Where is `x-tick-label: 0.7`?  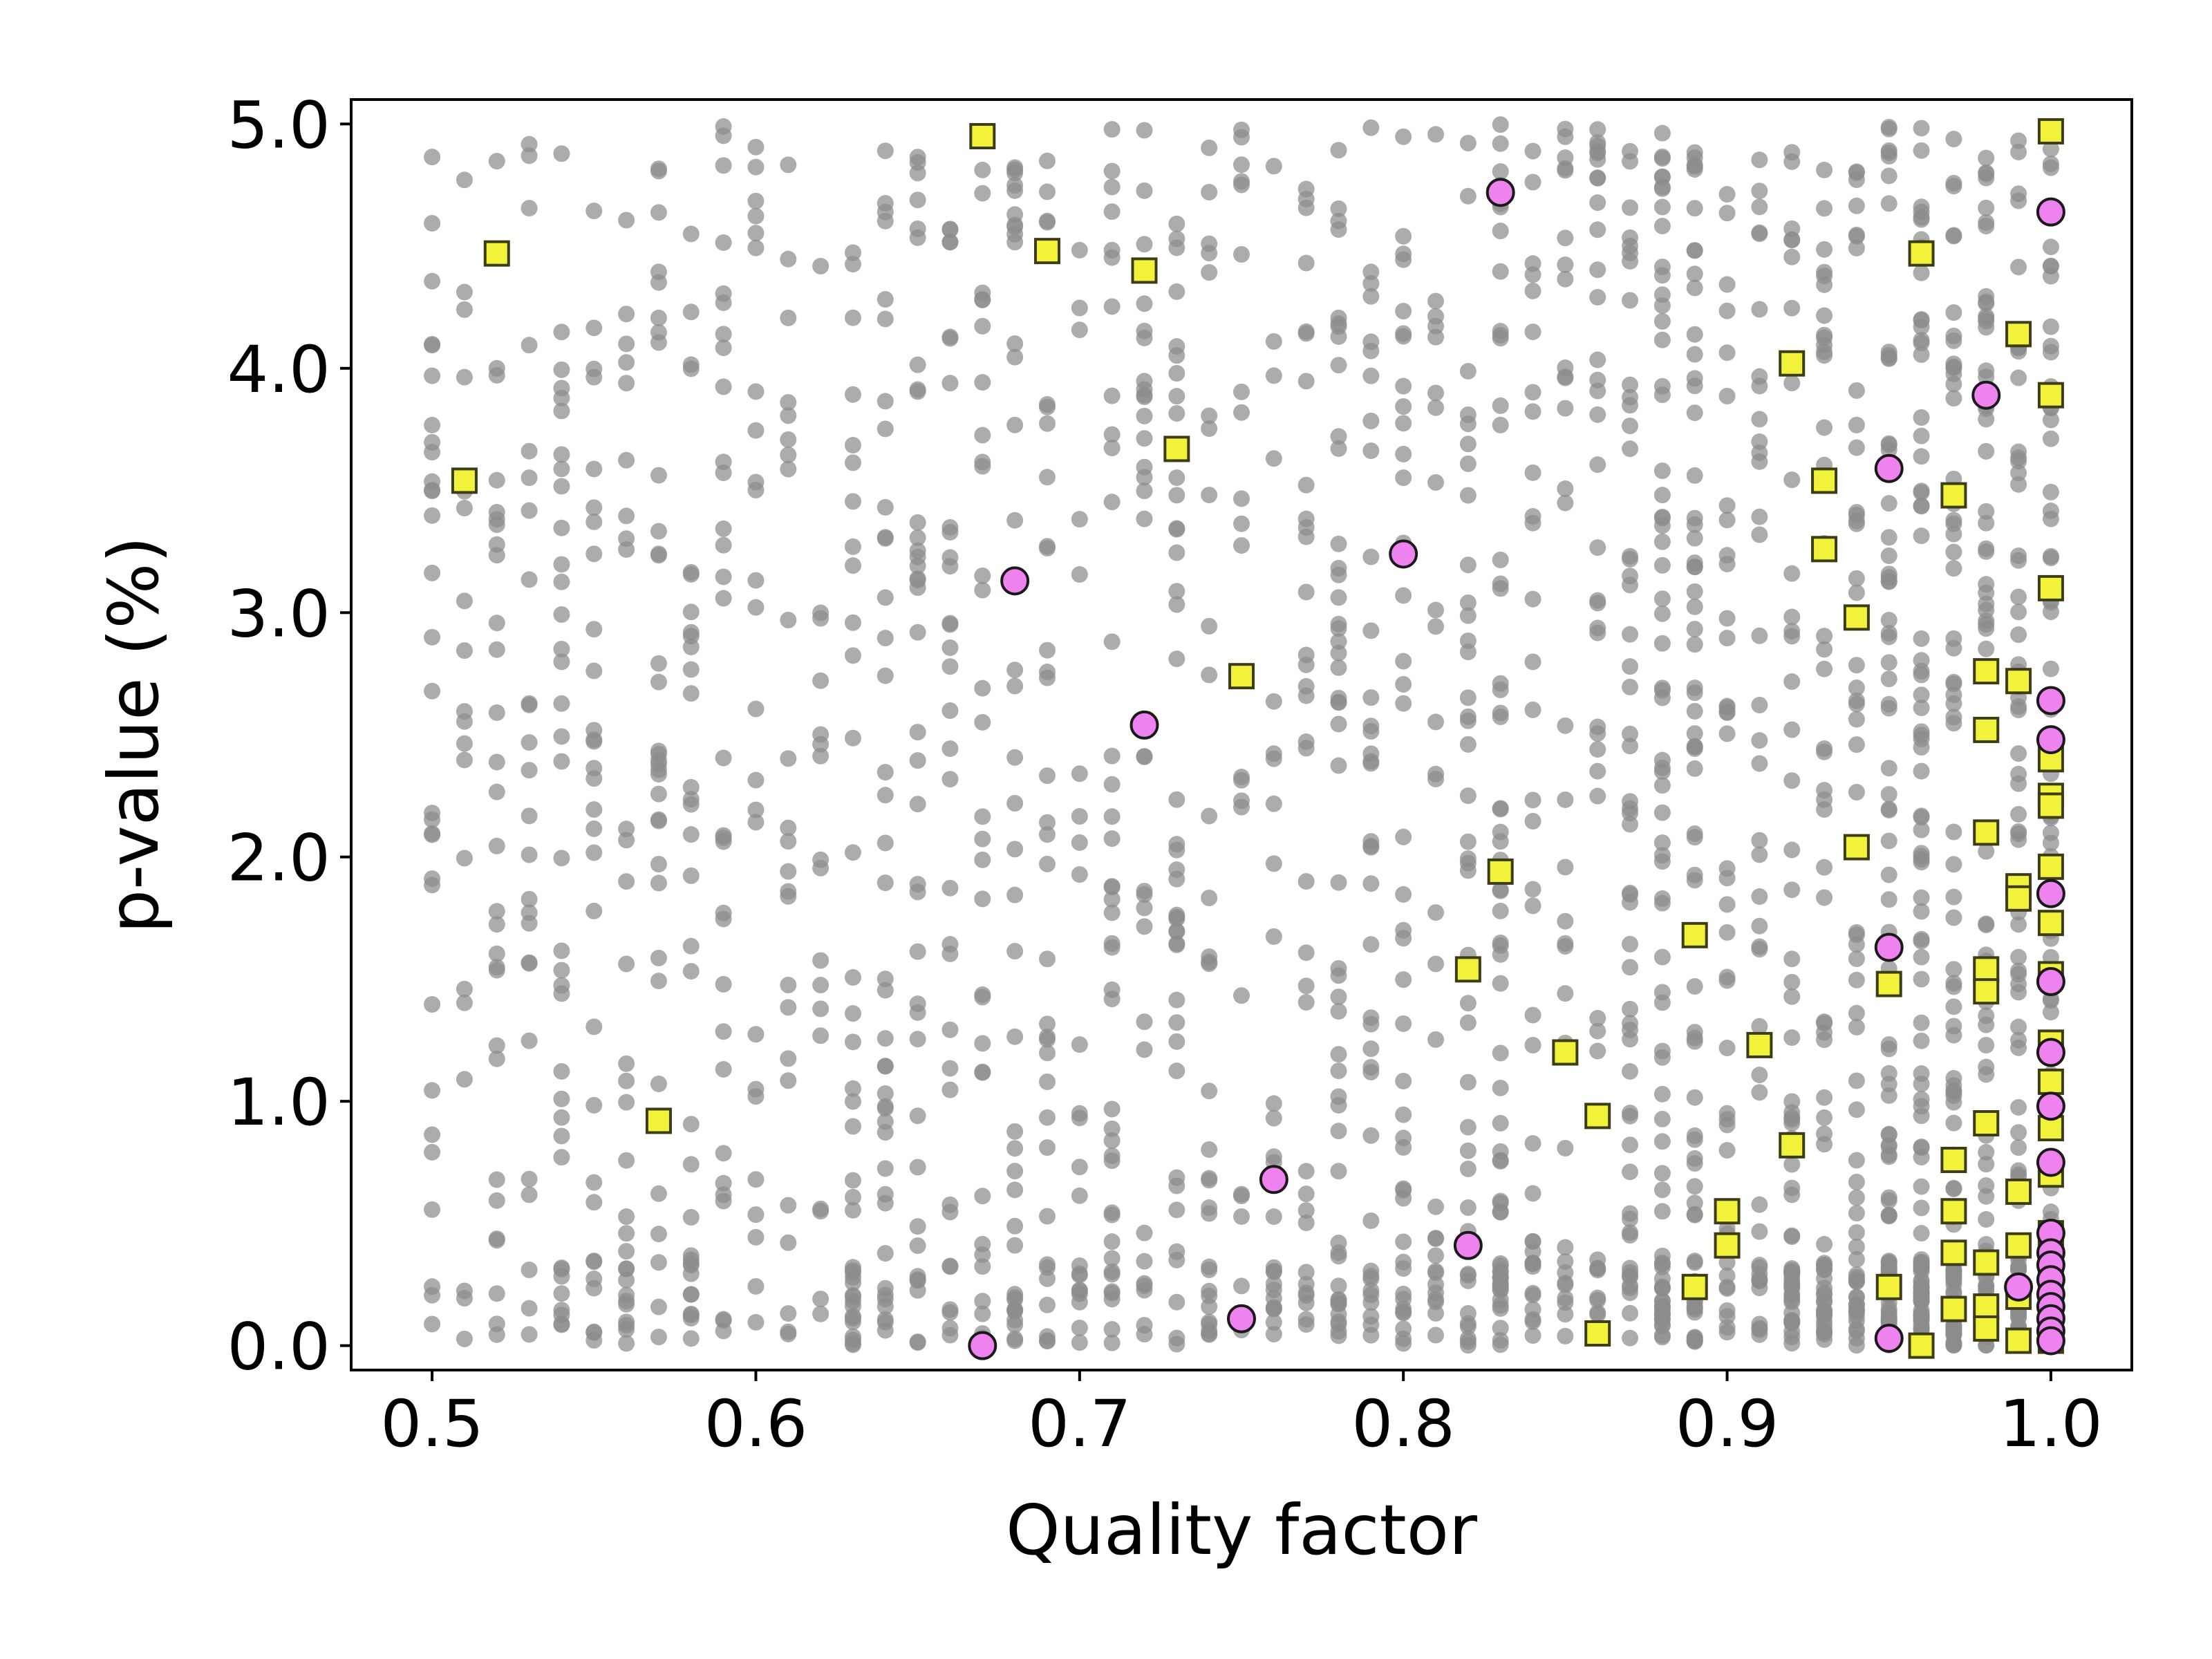 x-tick-label: 0.7 is located at coordinates (1080, 1424).